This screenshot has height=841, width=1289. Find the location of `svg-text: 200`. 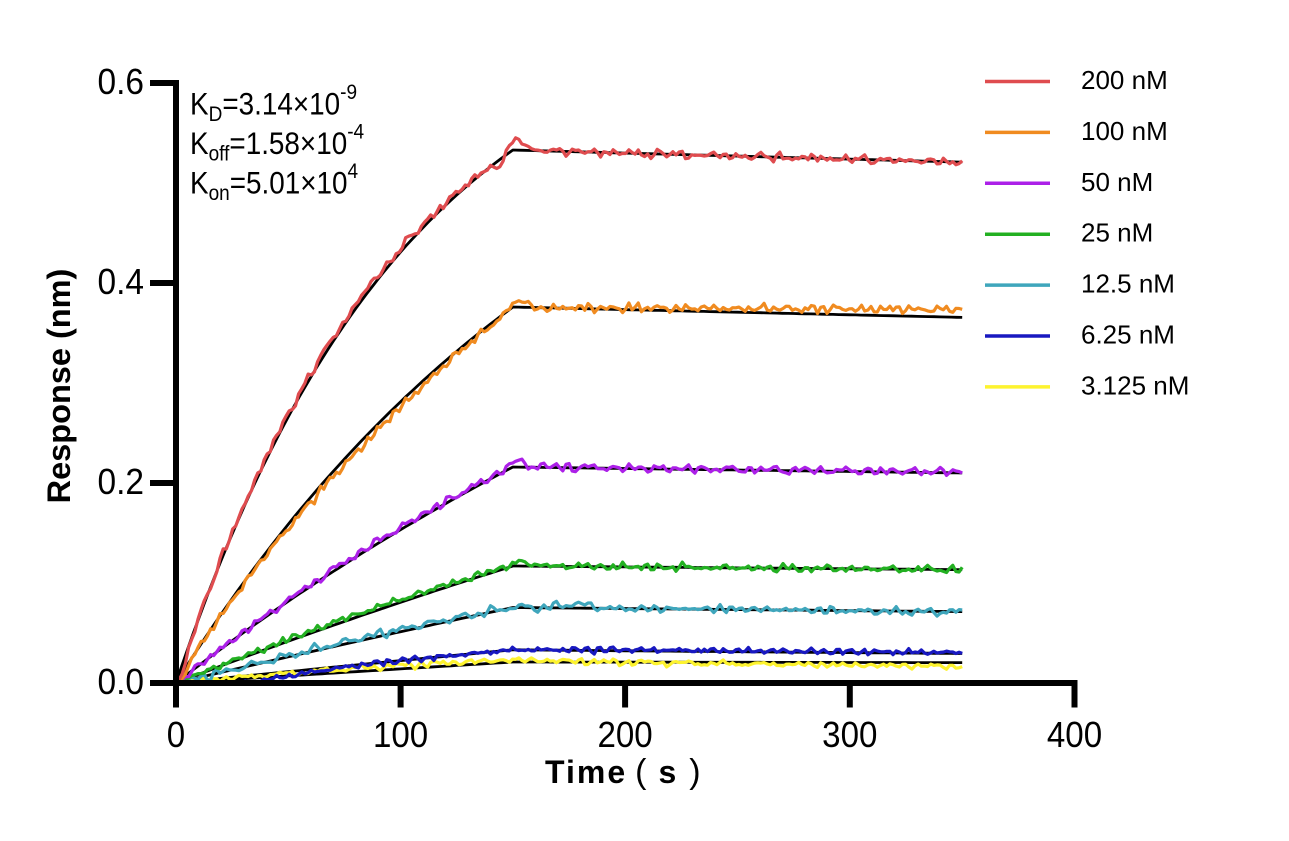

svg-text: 200 is located at coordinates (624, 736).